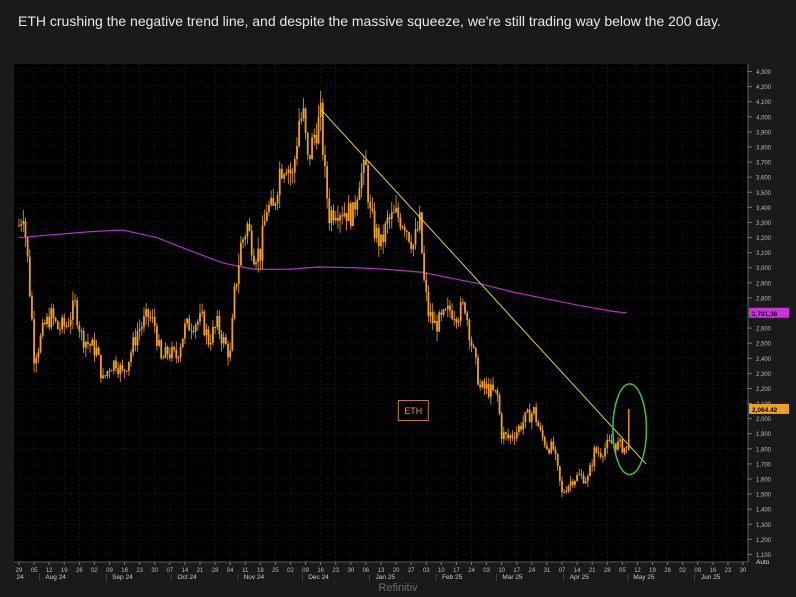 This screenshot has width=796, height=597. I want to click on x-tick-label: 06, so click(366, 571).